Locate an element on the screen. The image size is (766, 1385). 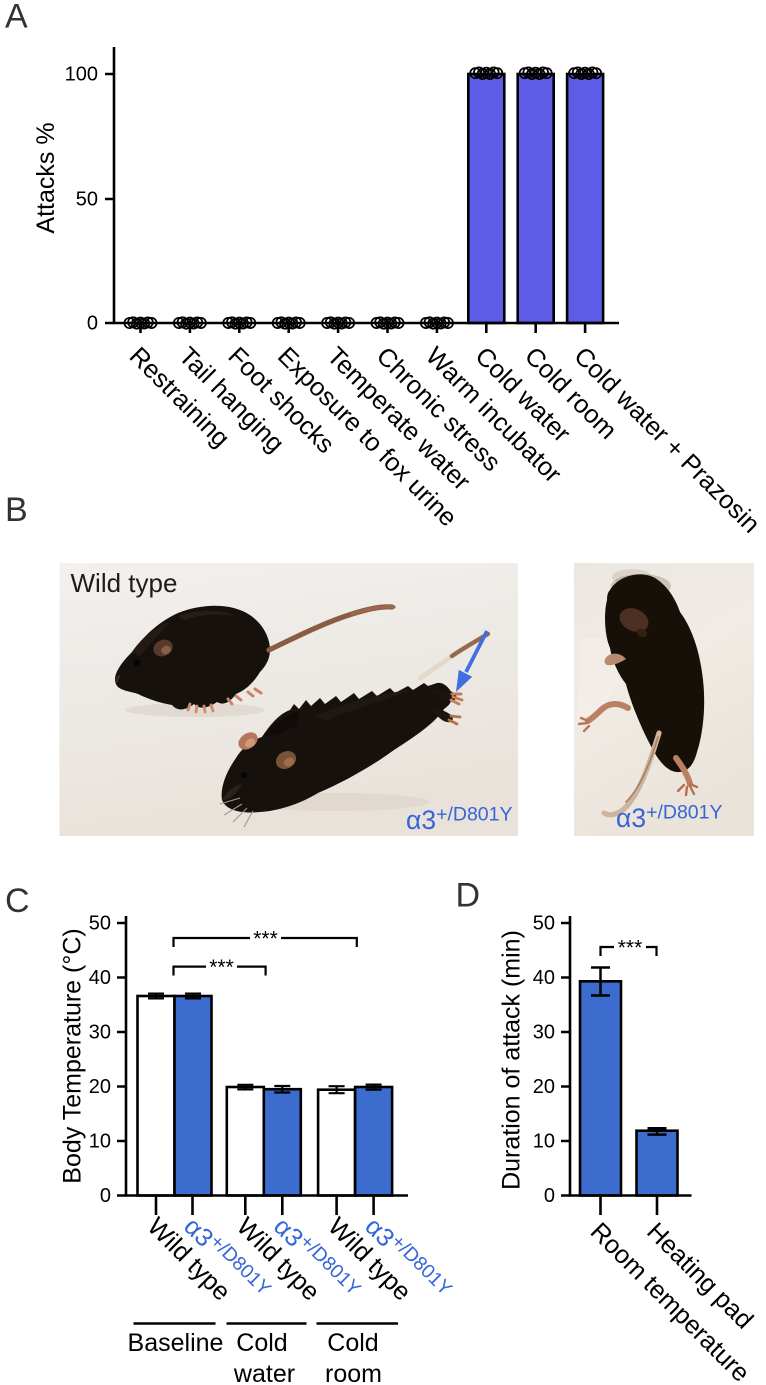
svg-text: Baseline is located at coordinates (176, 1343).